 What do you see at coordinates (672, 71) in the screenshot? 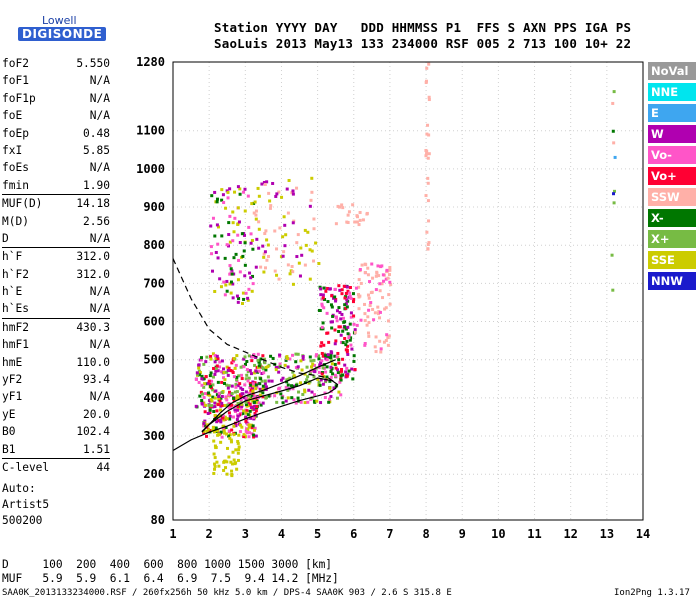
I see `legend-item: NoVal` at bounding box center [672, 71].